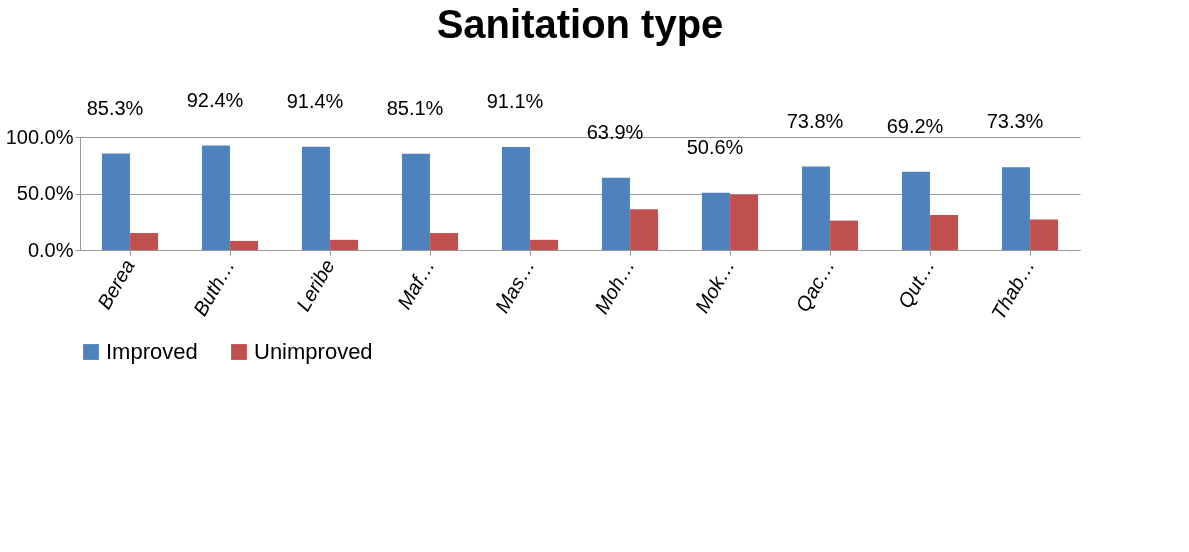 This screenshot has height=552, width=1189. Describe the element at coordinates (45, 193) in the screenshot. I see `y-tick-label: 50.0%` at that location.